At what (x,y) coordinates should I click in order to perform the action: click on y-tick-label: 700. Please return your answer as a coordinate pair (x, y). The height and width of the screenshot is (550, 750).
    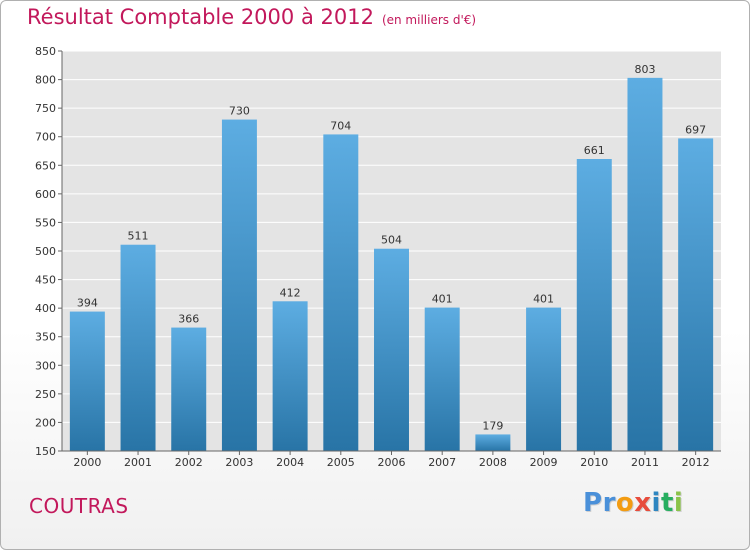
    Looking at the image, I should click on (45, 137).